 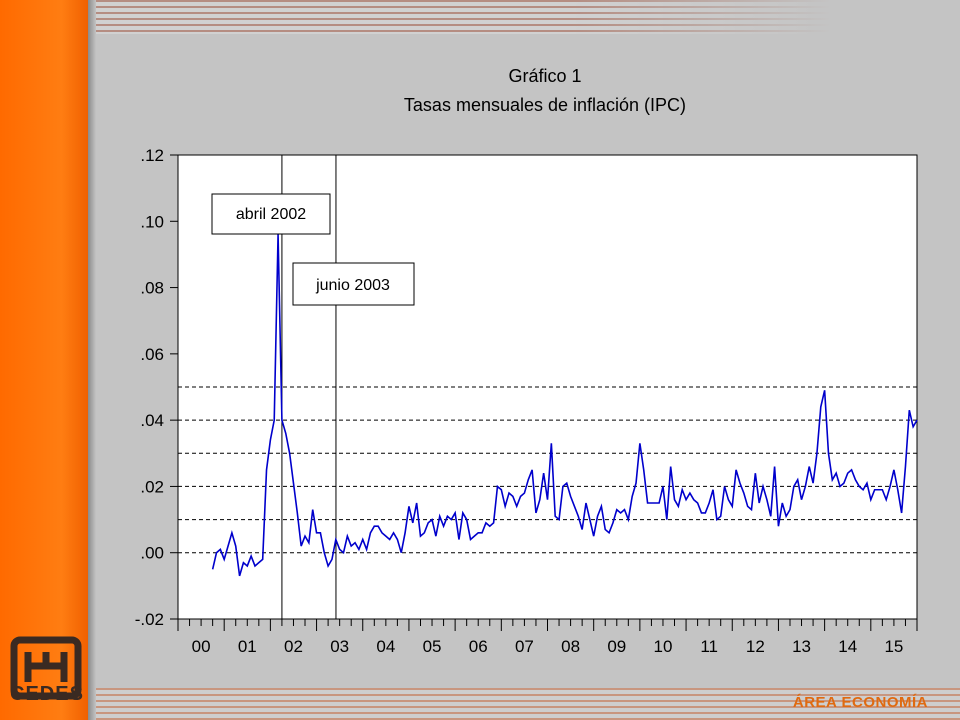 What do you see at coordinates (152, 354) in the screenshot?
I see `y-tick-label: .06` at bounding box center [152, 354].